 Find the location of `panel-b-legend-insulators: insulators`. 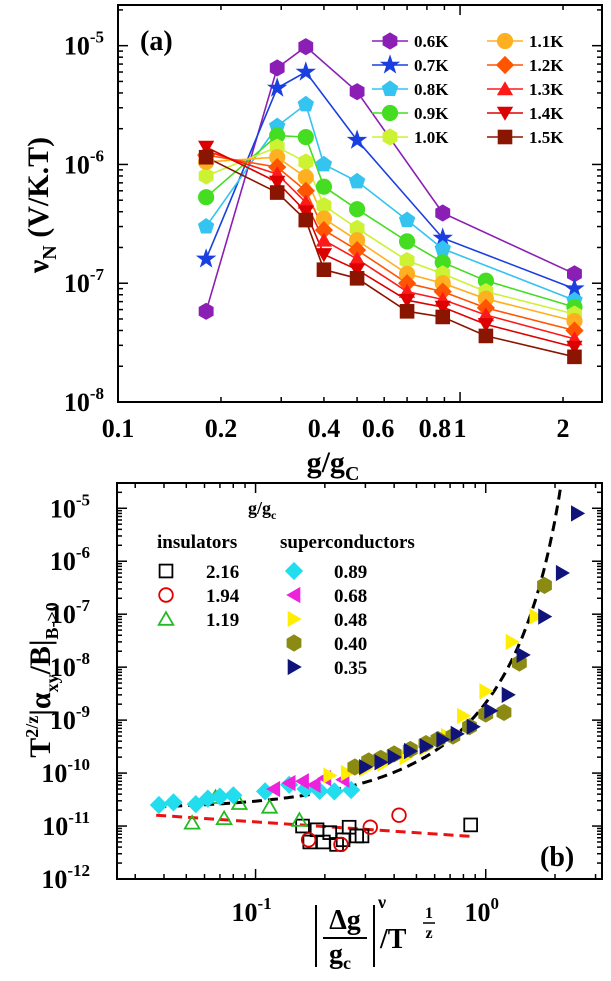

panel-b-legend-insulators: insulators is located at coordinates (197, 542).